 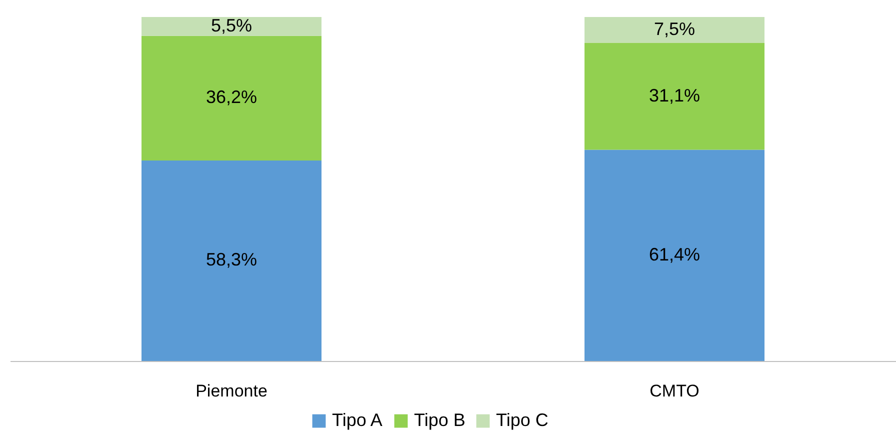 What do you see at coordinates (232, 391) in the screenshot?
I see `x-tick-label: Piemonte` at bounding box center [232, 391].